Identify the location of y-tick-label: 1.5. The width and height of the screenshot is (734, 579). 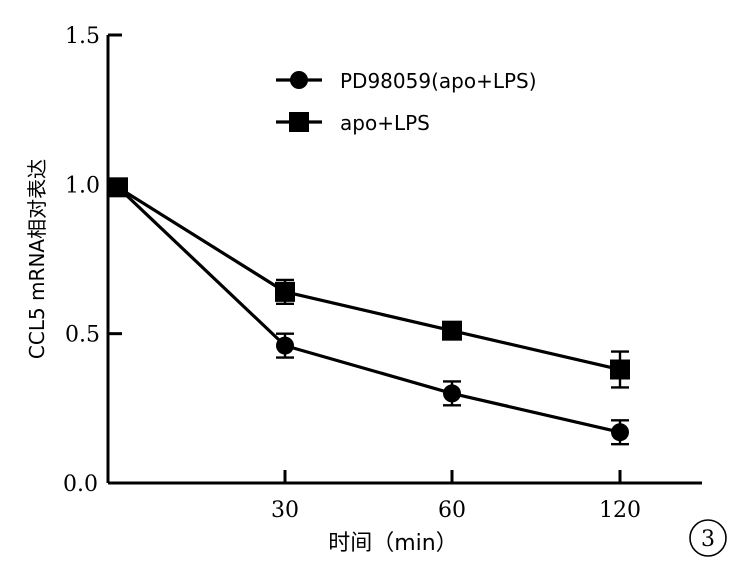
(82, 36).